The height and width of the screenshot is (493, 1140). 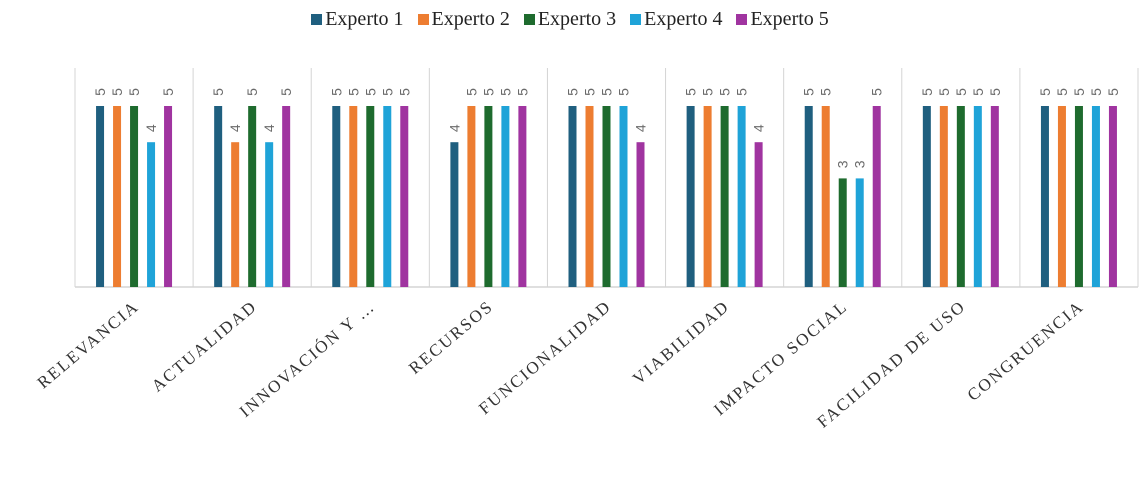 I want to click on category-label: CONGRUENCIA, so click(x=1026, y=351).